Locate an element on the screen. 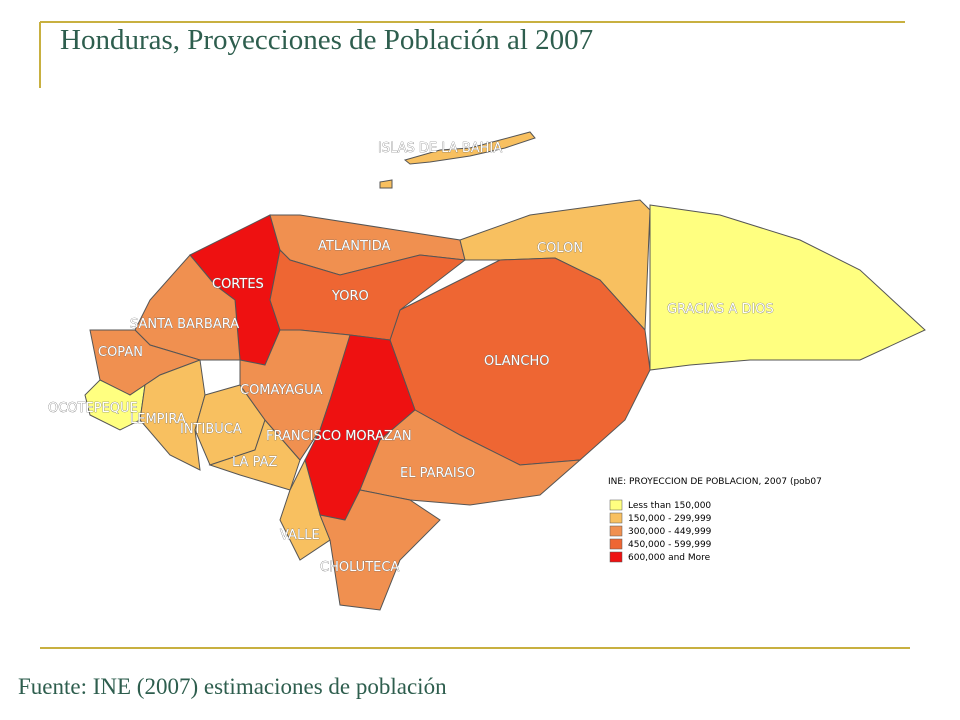 This screenshot has width=960, height=720. legend-label: 150,000 - 299,999 is located at coordinates (670, 519).